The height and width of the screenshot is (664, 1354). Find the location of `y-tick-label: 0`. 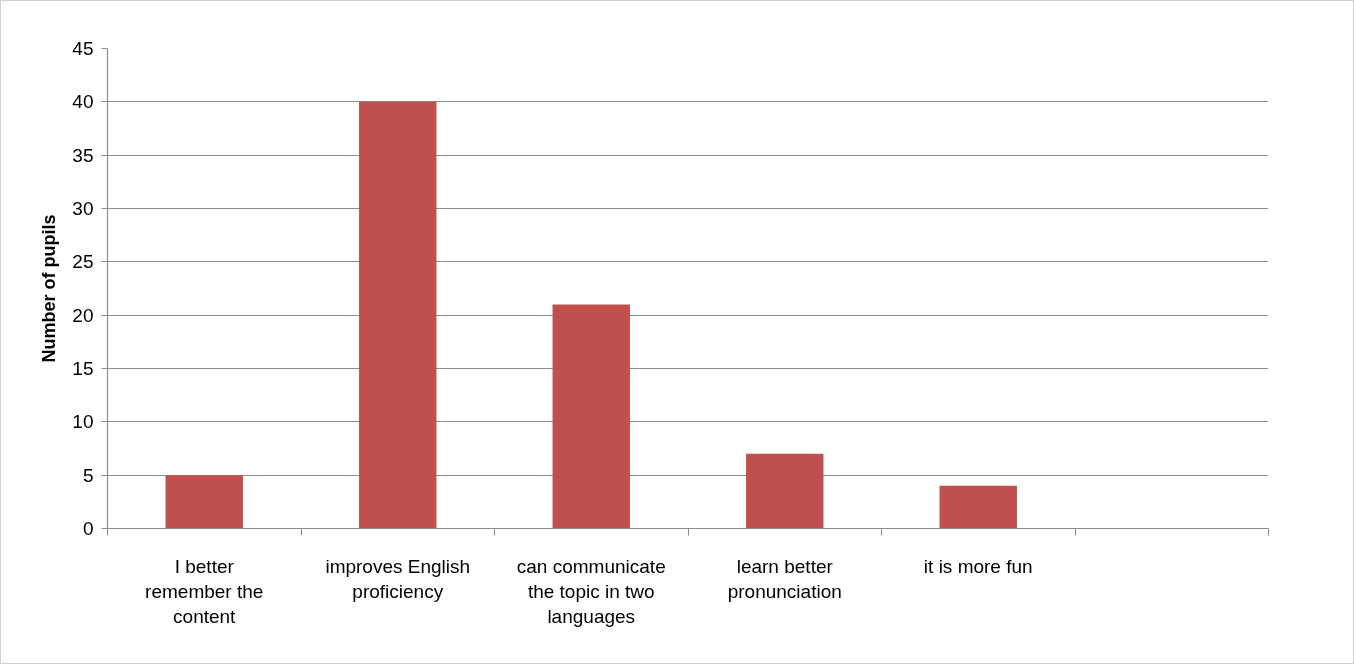

y-tick-label: 0 is located at coordinates (88, 528).